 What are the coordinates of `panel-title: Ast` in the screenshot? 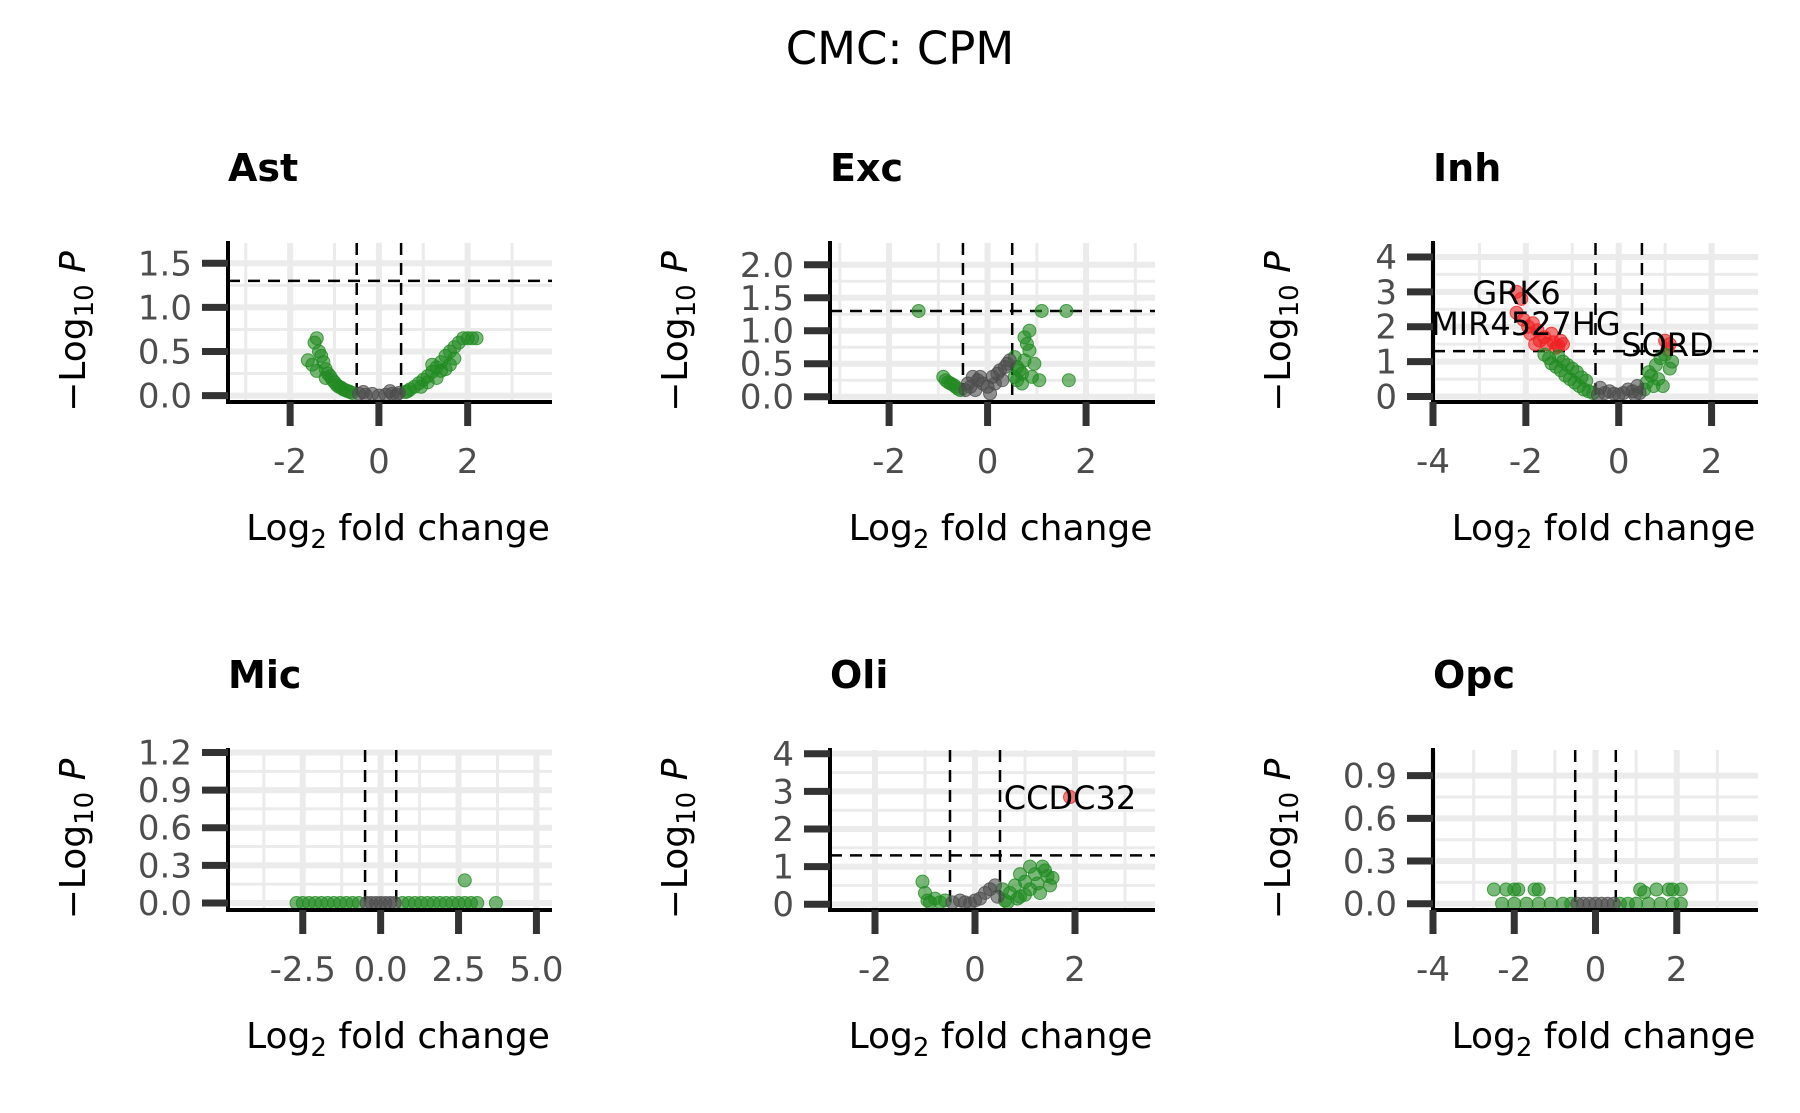 It's located at (263, 168).